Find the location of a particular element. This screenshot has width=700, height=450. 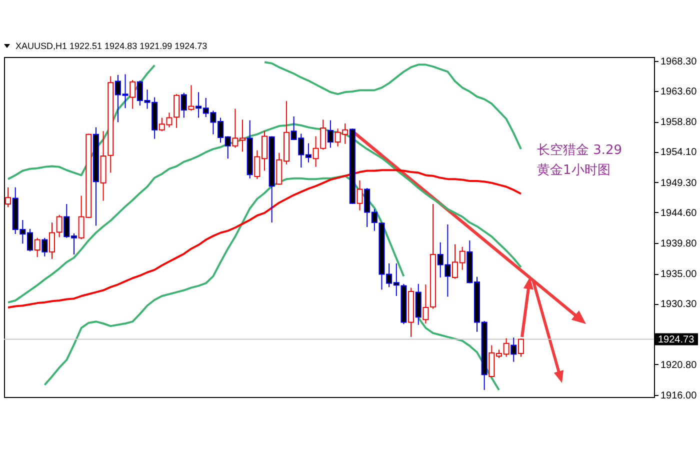

y-tick-label: 1949.30 is located at coordinates (679, 183).